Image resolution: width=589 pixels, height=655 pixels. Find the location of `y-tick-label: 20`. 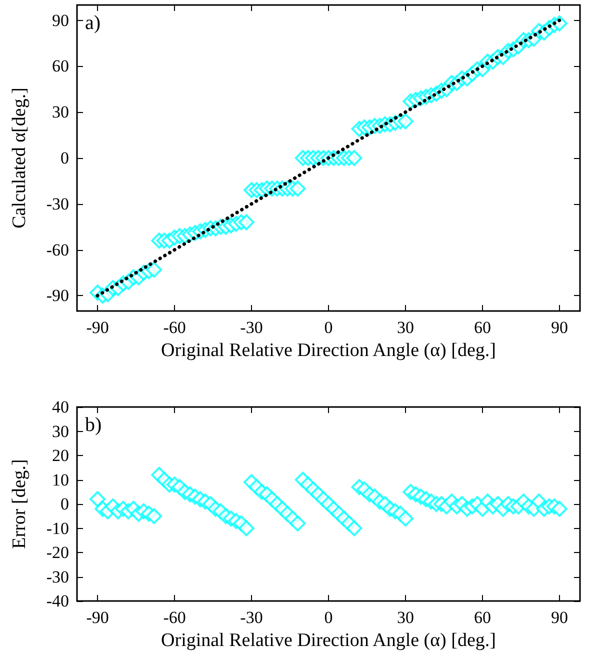

y-tick-label: 20 is located at coordinates (60, 455).